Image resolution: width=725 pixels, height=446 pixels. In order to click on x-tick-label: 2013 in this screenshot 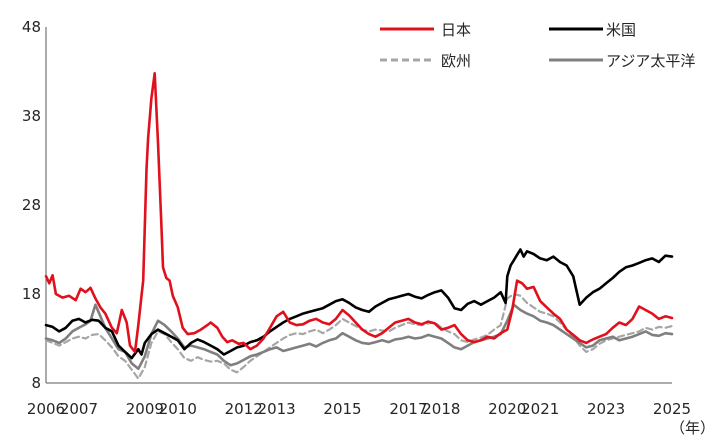, I will do `click(277, 409)`.